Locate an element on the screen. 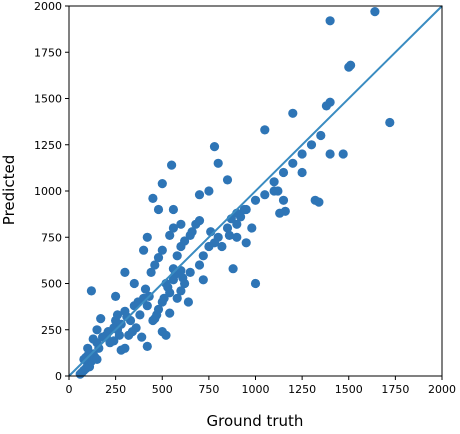 The width and height of the screenshot is (460, 434). y-tick-label: 500 is located at coordinates (51, 284).